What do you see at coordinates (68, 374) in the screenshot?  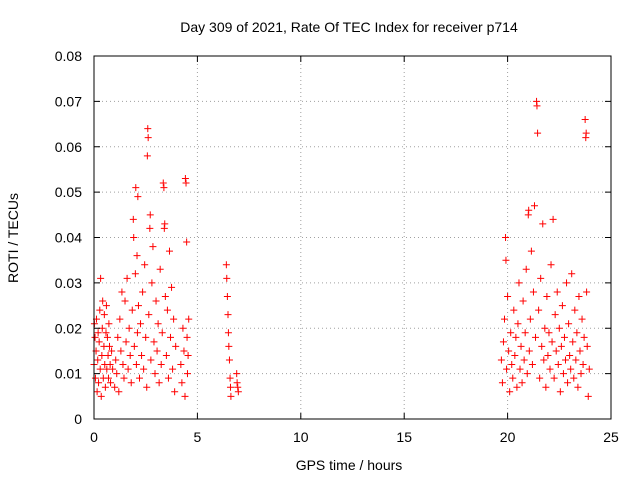 I see `y-tick-label: 0.01` at bounding box center [68, 374].